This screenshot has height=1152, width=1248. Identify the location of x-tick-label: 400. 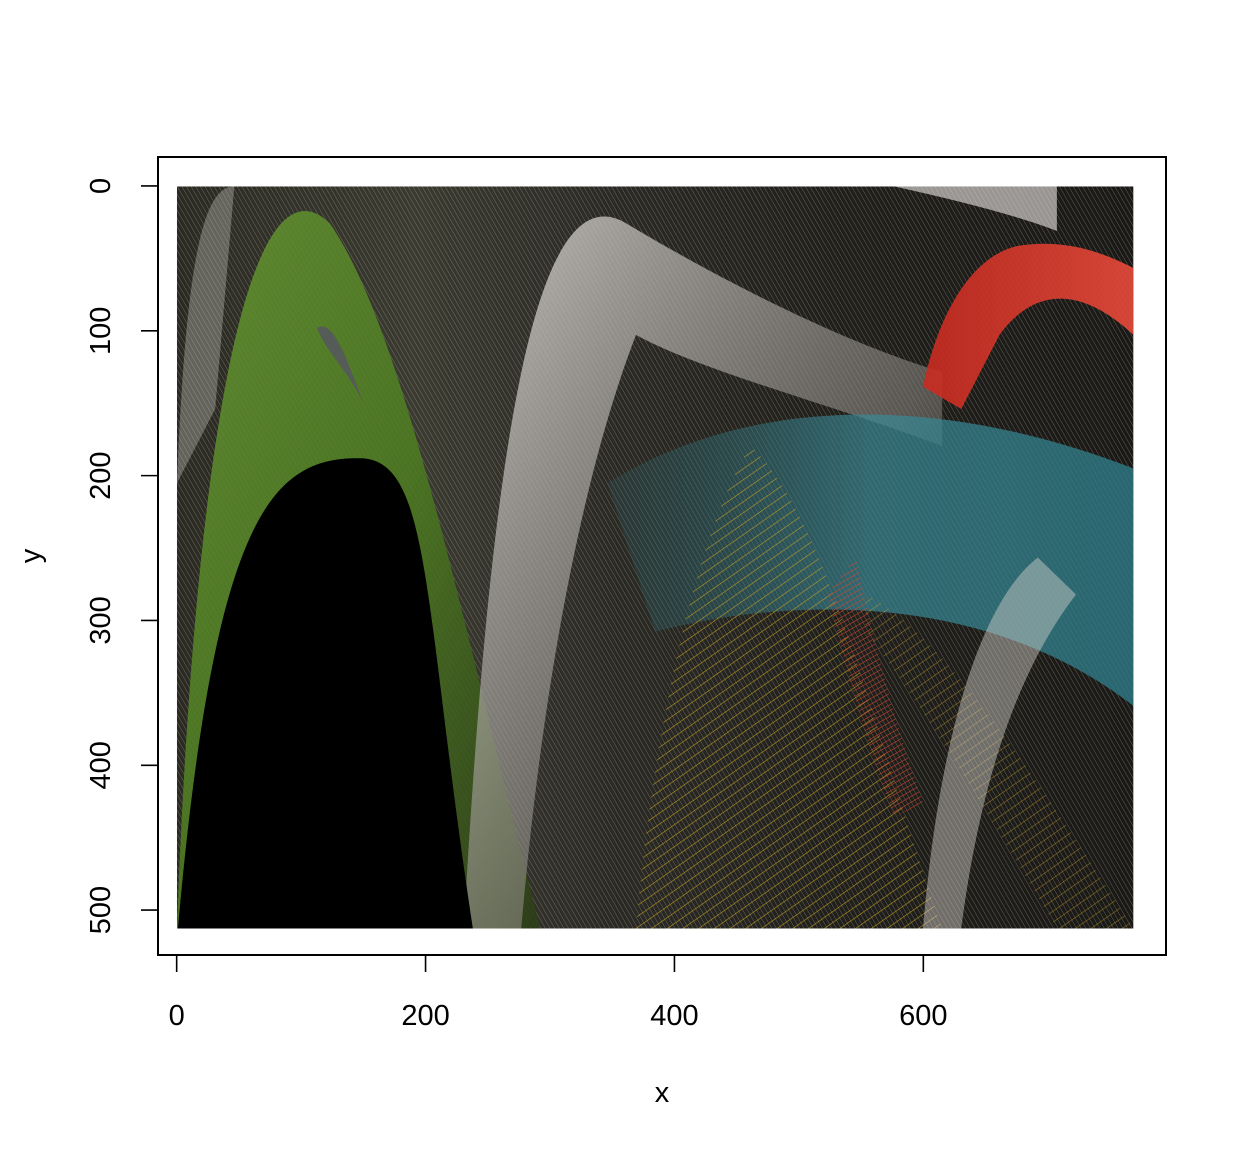
(674, 1016).